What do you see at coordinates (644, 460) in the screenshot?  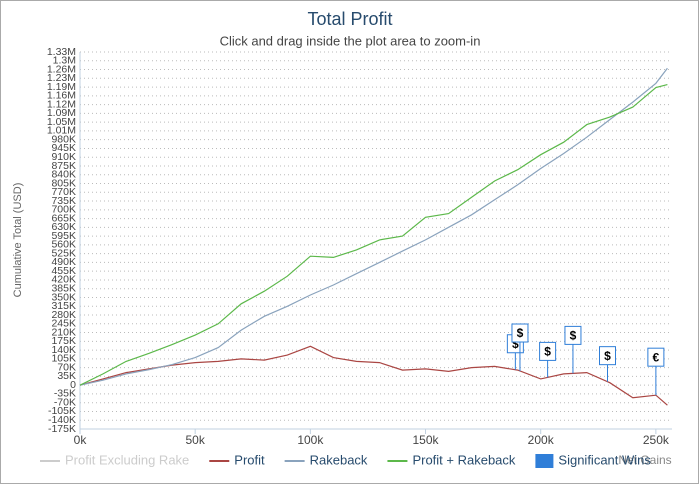 I see `x-axis-title: Net Gains` at bounding box center [644, 460].